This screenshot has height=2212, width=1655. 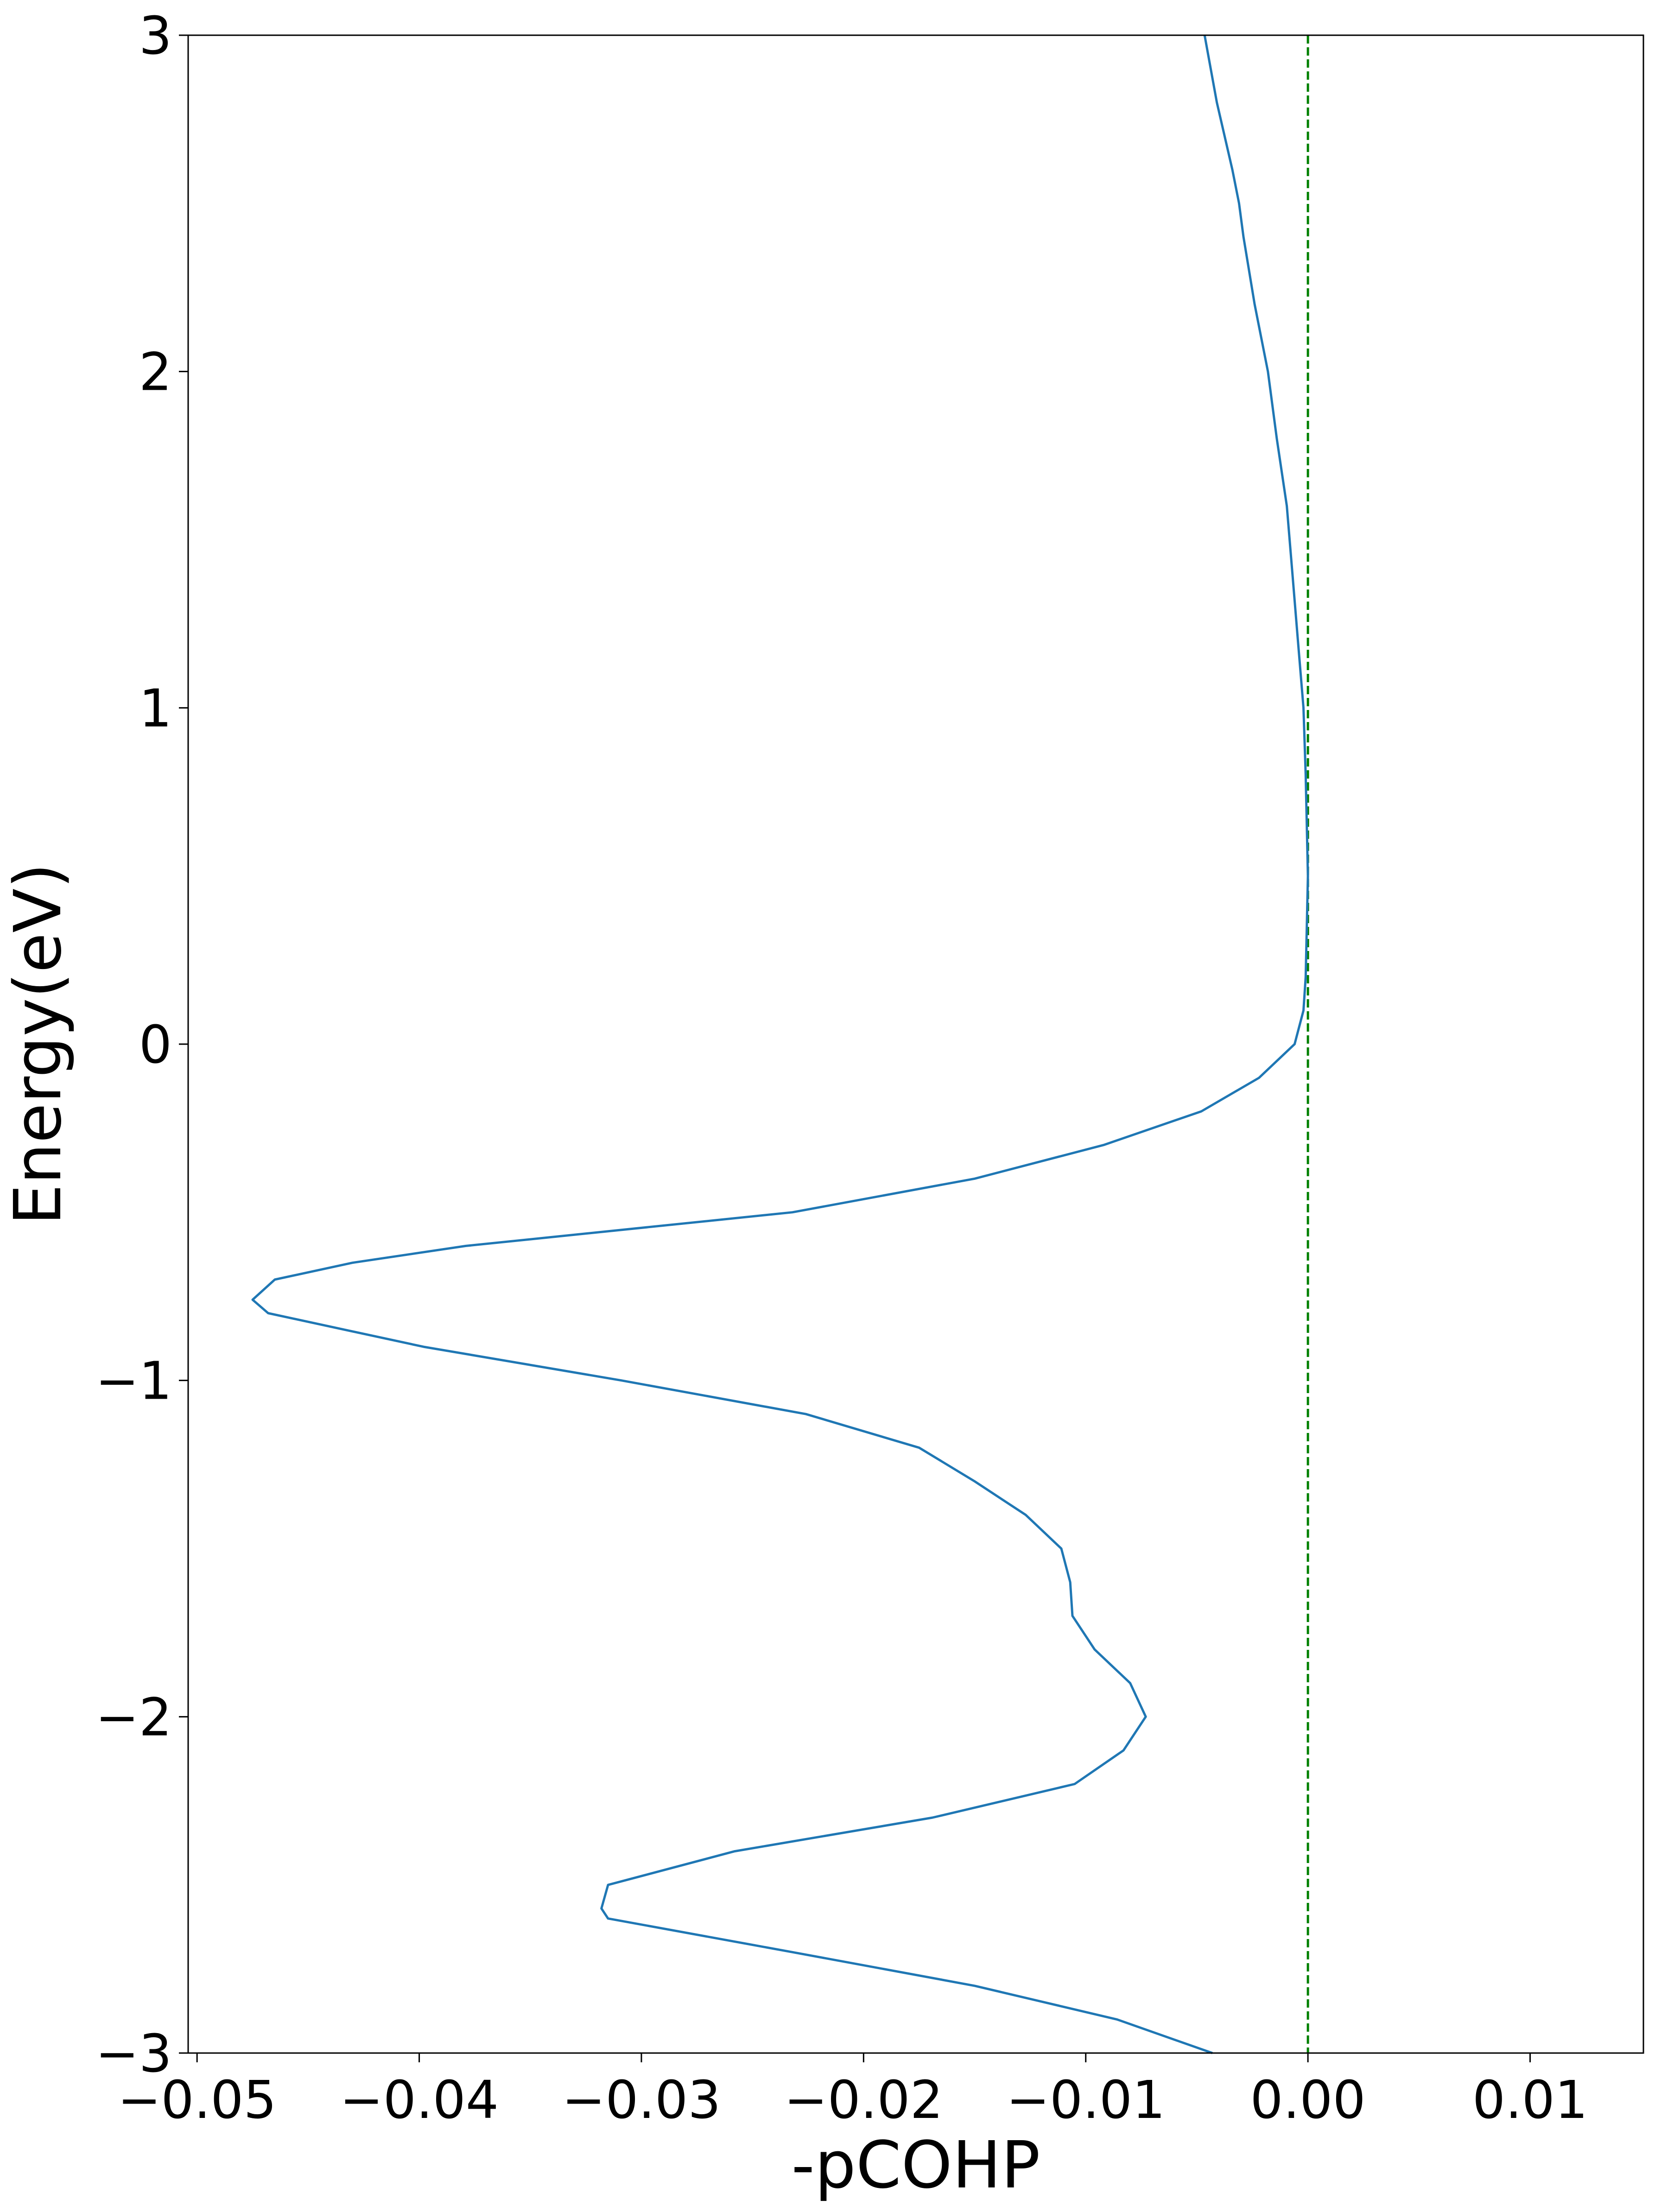 I want to click on x-tick-label: −0.05, so click(x=197, y=2100).